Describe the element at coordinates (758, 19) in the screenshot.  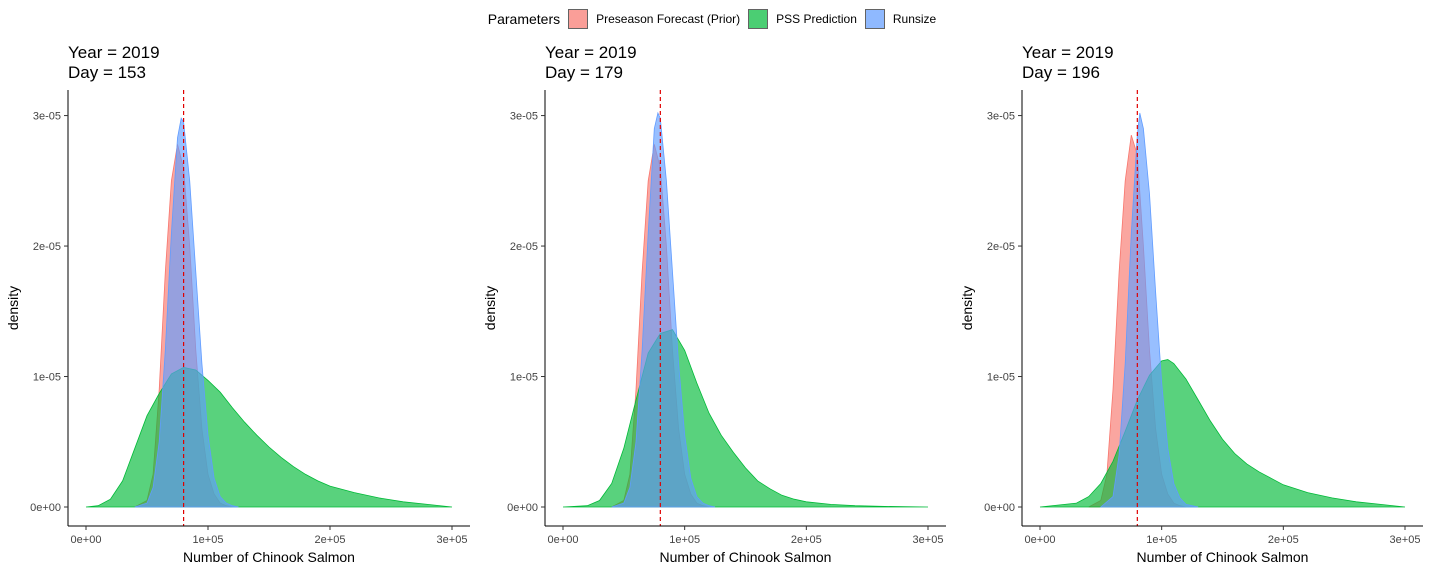
I see `legend-swatch-pss` at that location.